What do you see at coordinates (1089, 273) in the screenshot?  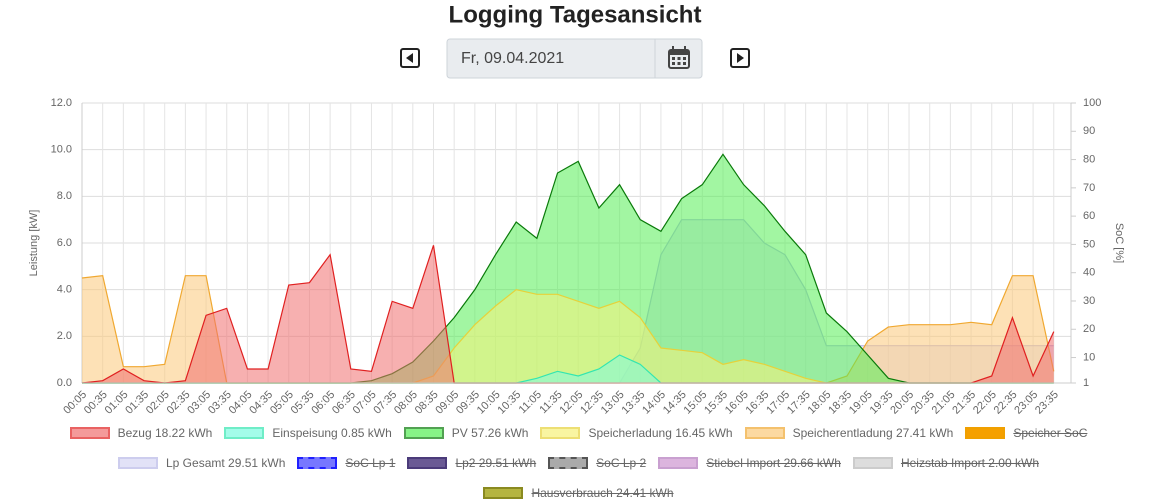 I see `y2-tick-label: 40` at bounding box center [1089, 273].